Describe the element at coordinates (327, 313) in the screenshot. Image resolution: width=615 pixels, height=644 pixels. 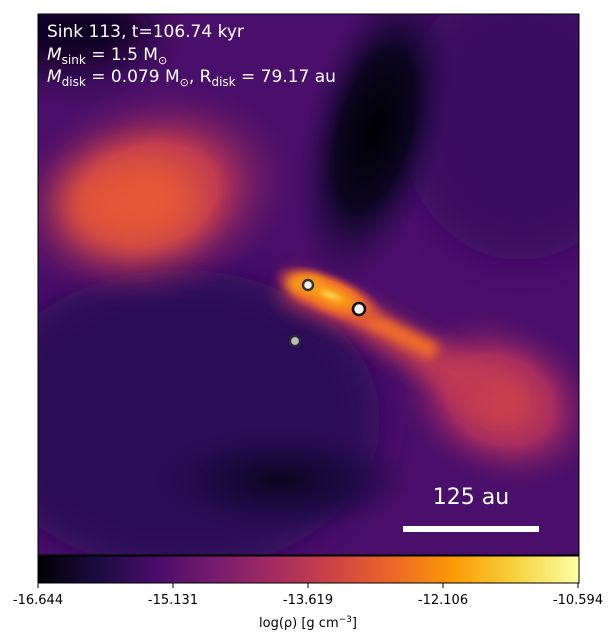
I see `sink-markers` at that location.